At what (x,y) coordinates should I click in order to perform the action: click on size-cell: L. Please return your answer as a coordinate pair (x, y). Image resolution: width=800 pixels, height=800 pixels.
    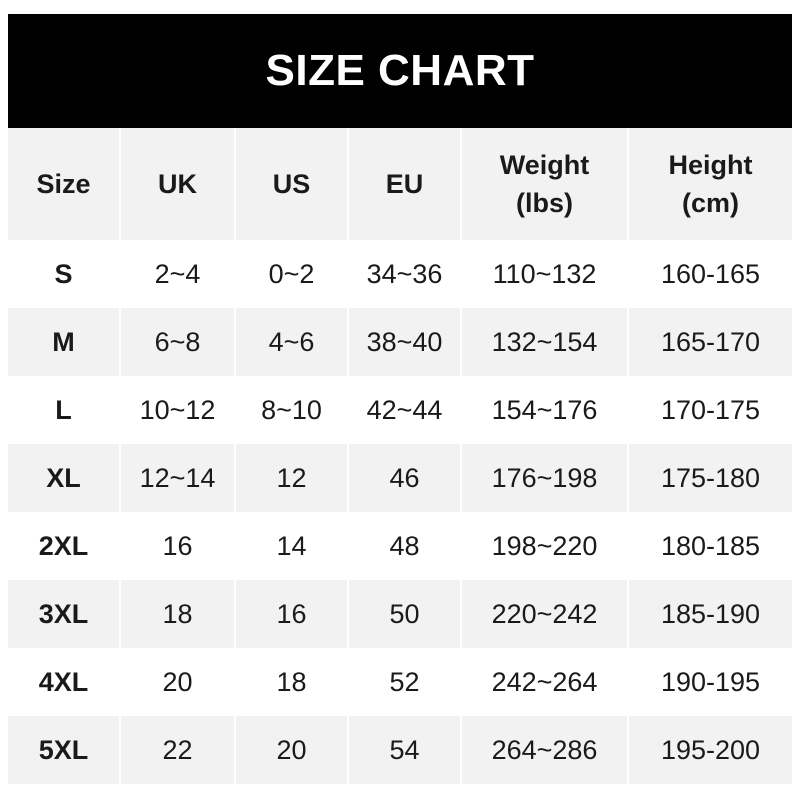
    Looking at the image, I should click on (63, 409).